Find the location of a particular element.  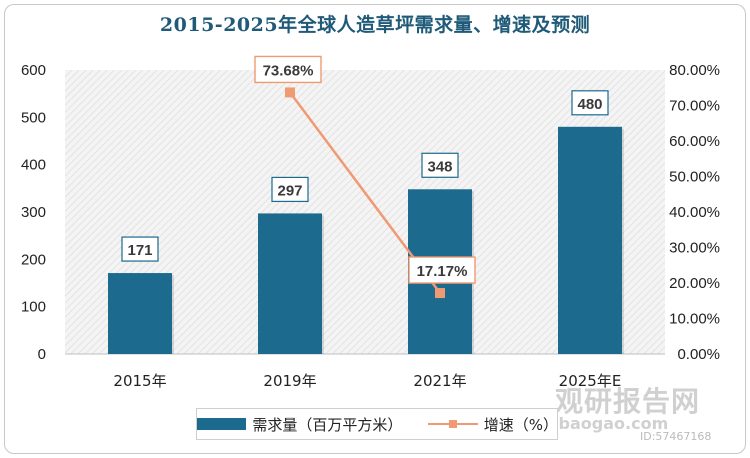

chart-title: 2015-2025年全球人造草坪需求量、增速及预测 is located at coordinates (375, 25).